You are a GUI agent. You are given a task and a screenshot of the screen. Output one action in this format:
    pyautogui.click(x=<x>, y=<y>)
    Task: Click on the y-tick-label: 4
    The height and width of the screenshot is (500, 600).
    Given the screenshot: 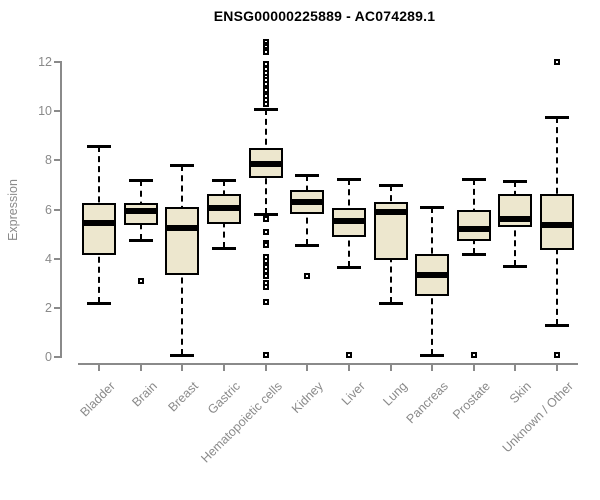 What is the action you would take?
    pyautogui.click(x=48, y=258)
    